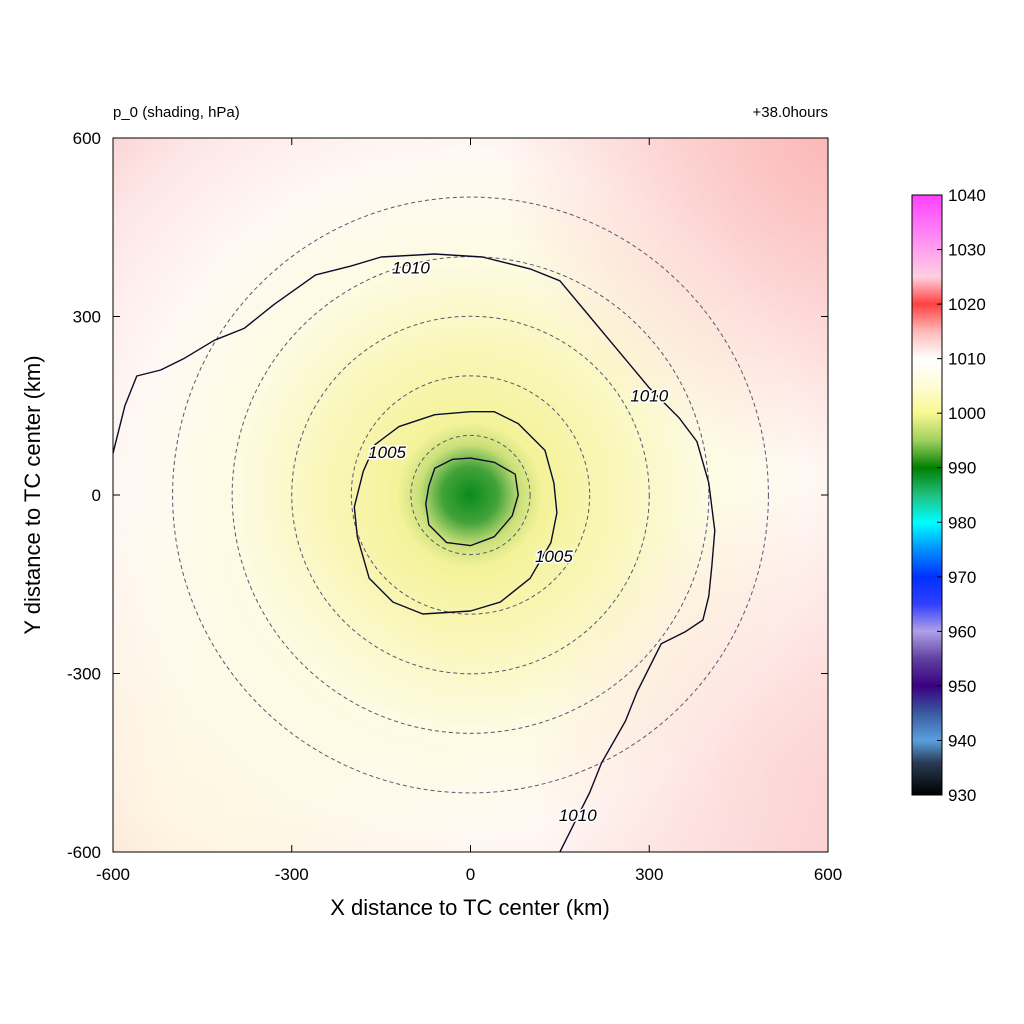  Describe the element at coordinates (967, 359) in the screenshot. I see `colorbar-tick-label: 1010` at that location.